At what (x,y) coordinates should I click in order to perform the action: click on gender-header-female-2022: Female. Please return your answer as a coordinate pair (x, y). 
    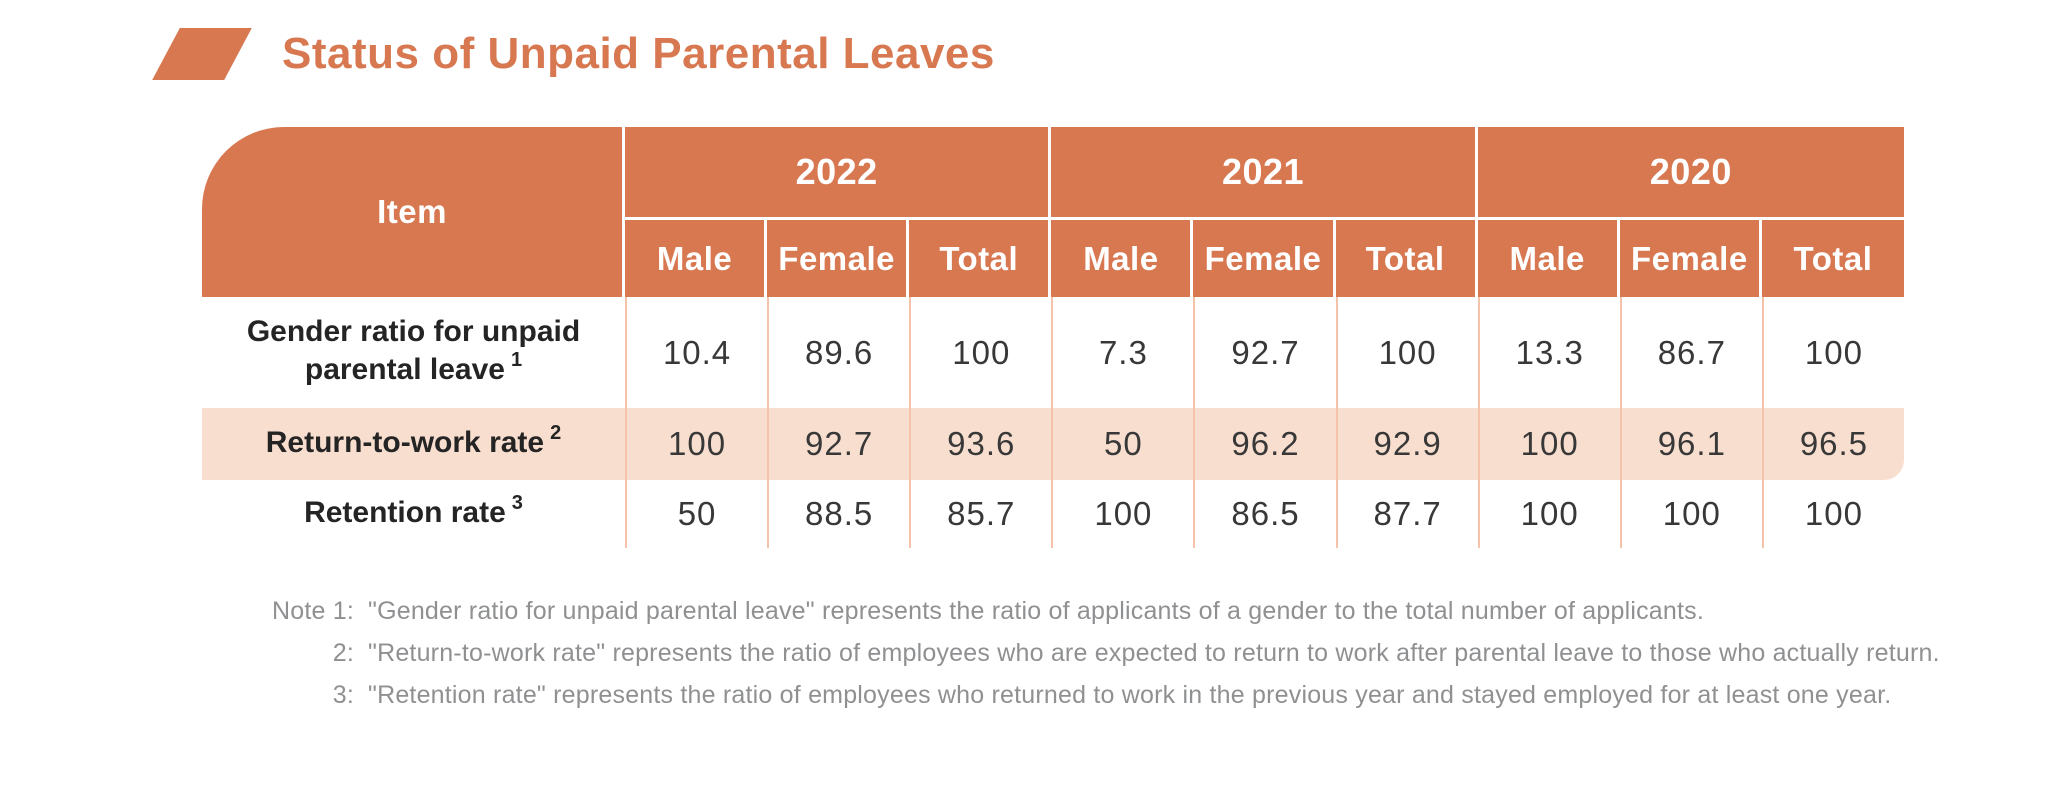
    Looking at the image, I should click on (838, 257).